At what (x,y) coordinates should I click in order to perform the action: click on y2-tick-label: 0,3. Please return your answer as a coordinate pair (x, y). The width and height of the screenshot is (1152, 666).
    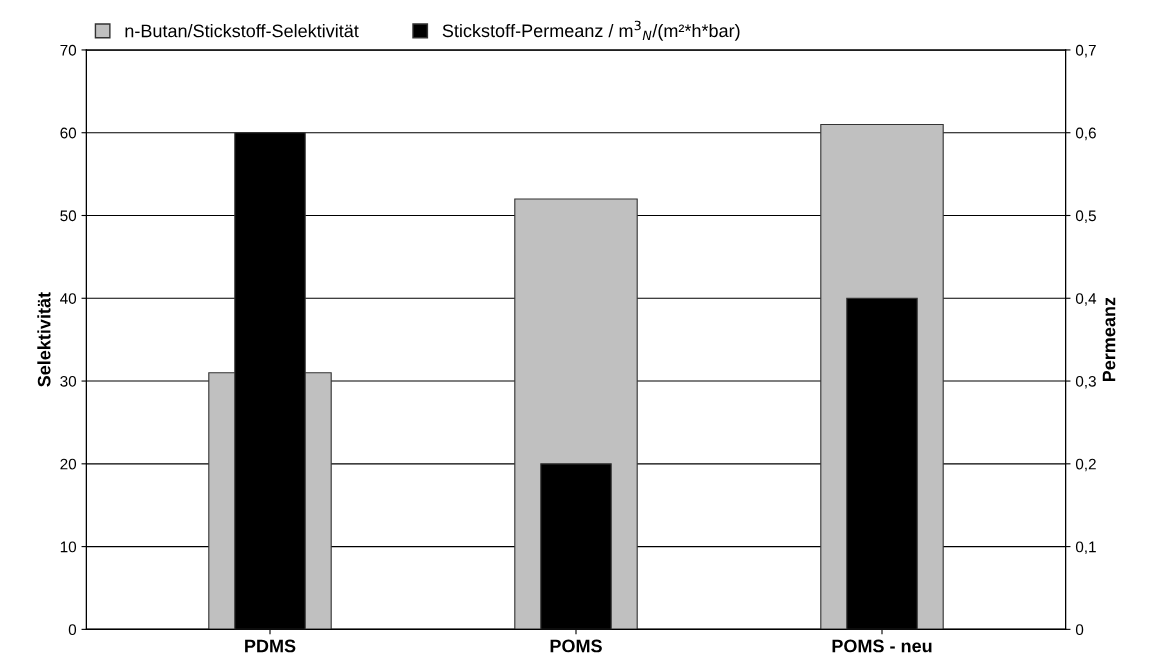
    Looking at the image, I should click on (1085, 382).